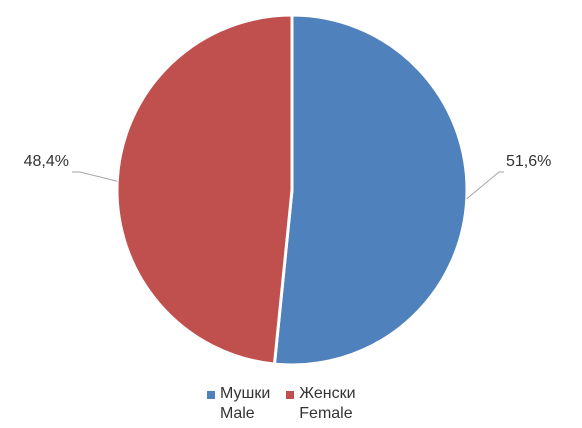 The width and height of the screenshot is (582, 428). I want to click on legend-item-female: Женски Female, so click(321, 404).